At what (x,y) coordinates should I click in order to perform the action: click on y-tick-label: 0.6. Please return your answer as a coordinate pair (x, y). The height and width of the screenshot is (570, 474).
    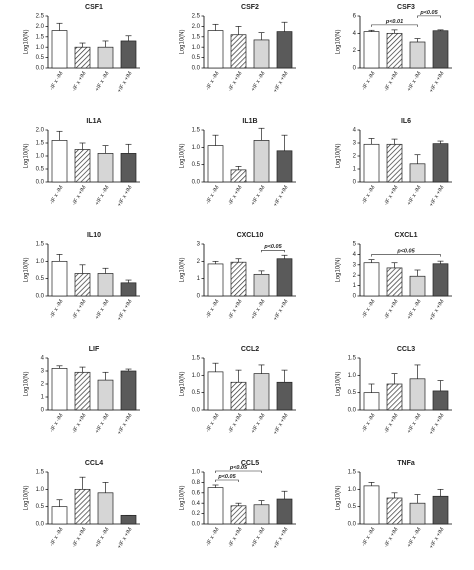
    Looking at the image, I should click on (196, 493).